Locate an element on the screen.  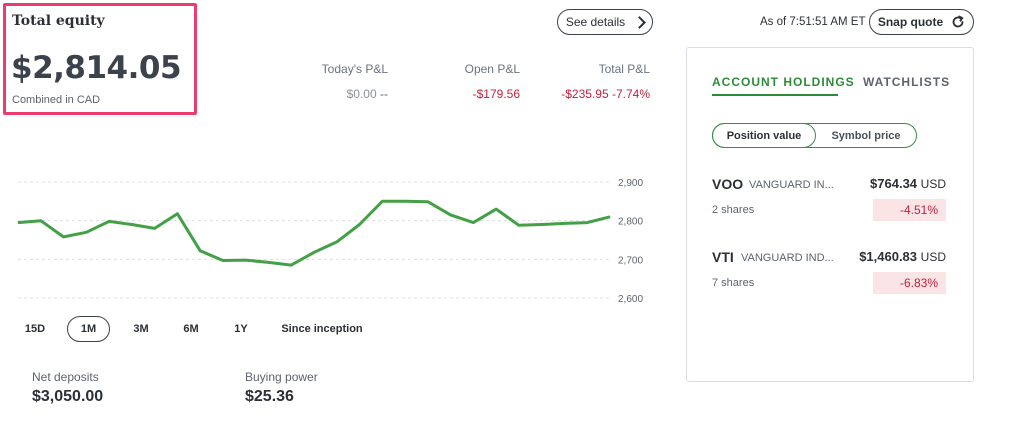
total-pnl-label: Total P&L is located at coordinates (624, 69).